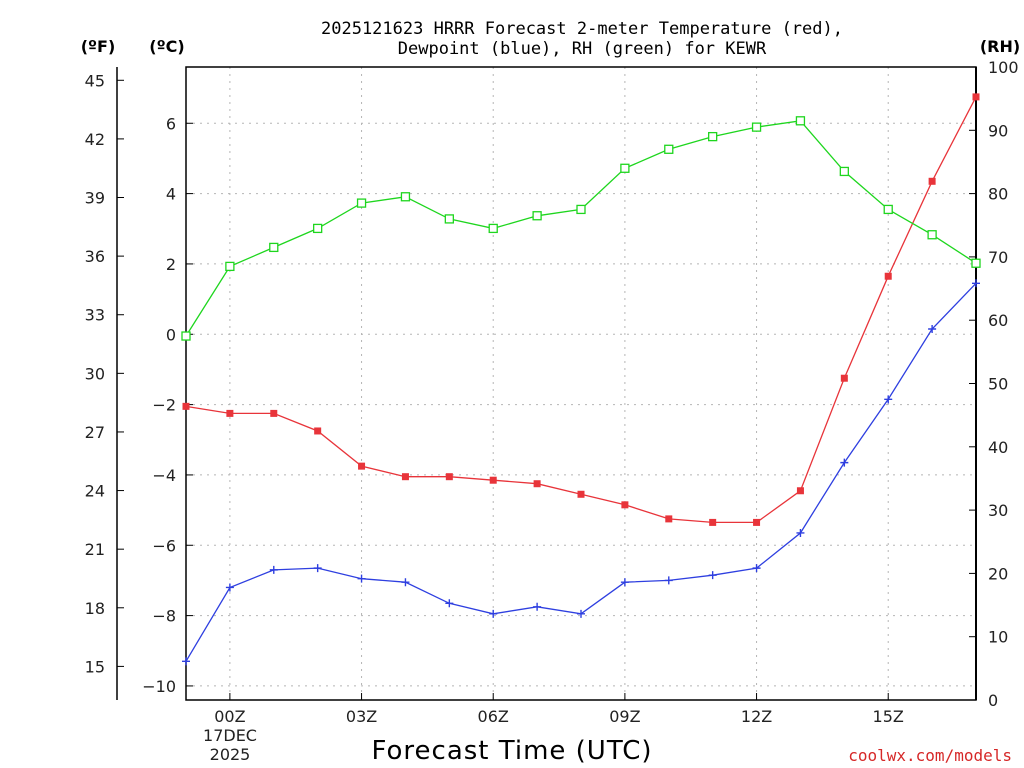 This screenshot has height=768, width=1024. What do you see at coordinates (998, 573) in the screenshot?
I see `rh-tick-label: 20` at bounding box center [998, 573].